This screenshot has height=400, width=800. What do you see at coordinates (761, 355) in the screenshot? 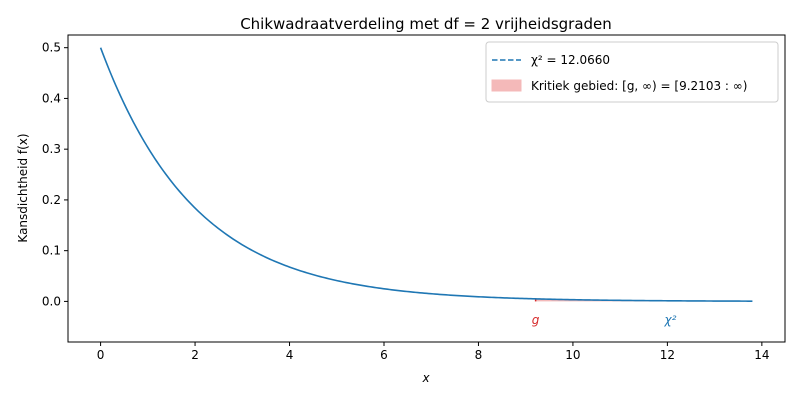
I see `x-tick-label: 14` at bounding box center [761, 355].